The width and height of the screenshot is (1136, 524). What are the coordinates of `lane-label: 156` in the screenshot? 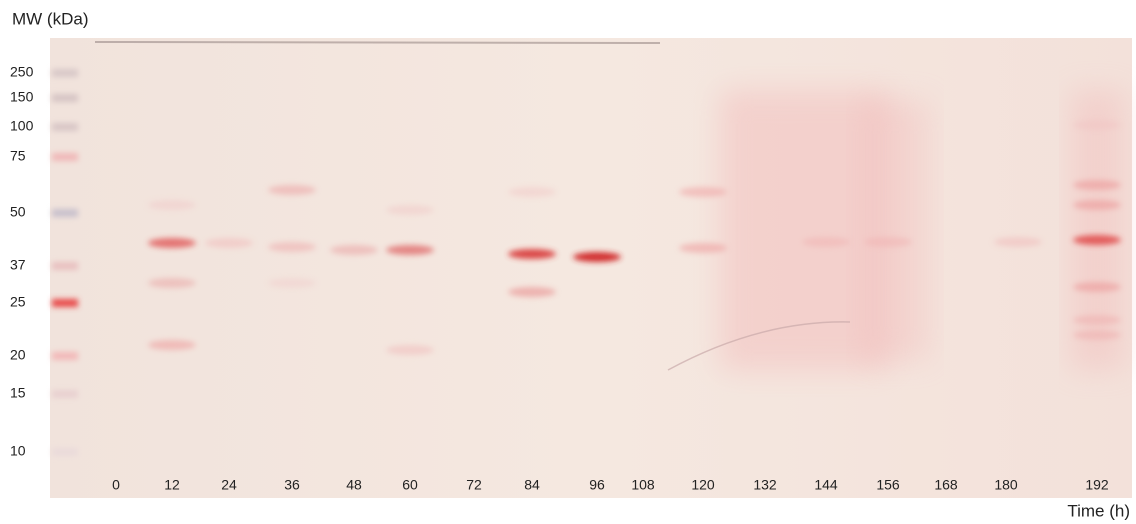 It's located at (888, 485).